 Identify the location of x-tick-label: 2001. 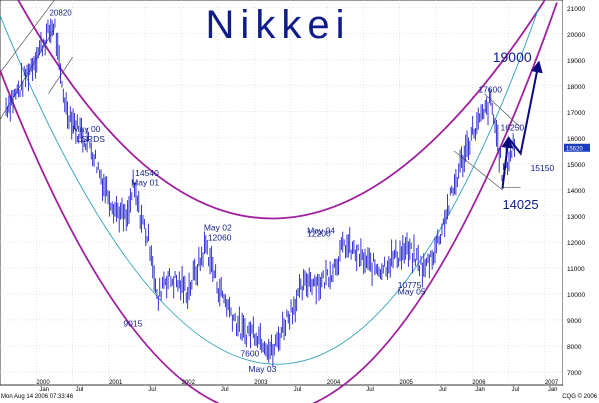
(116, 383).